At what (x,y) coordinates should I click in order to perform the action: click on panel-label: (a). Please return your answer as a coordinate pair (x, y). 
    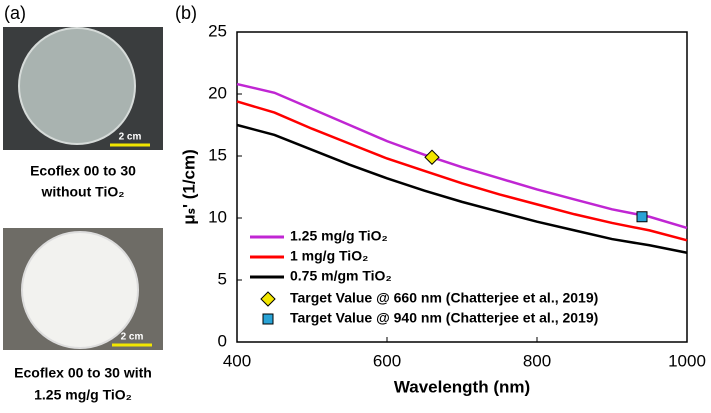
    Looking at the image, I should click on (15, 13).